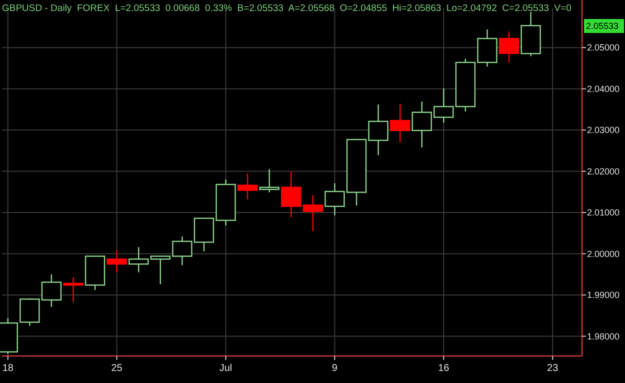 This screenshot has width=625, height=383. I want to click on y-tick-label: 1.98000, so click(603, 336).